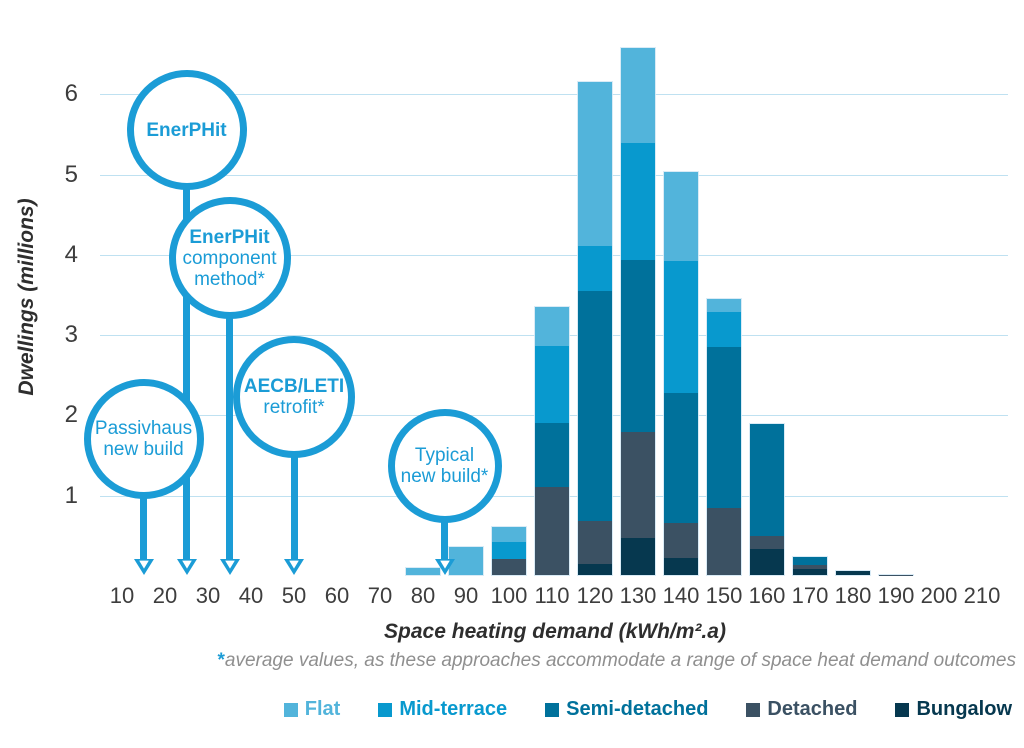 The image size is (1024, 748). What do you see at coordinates (208, 595) in the screenshot?
I see `x-tick-label: 30` at bounding box center [208, 595].